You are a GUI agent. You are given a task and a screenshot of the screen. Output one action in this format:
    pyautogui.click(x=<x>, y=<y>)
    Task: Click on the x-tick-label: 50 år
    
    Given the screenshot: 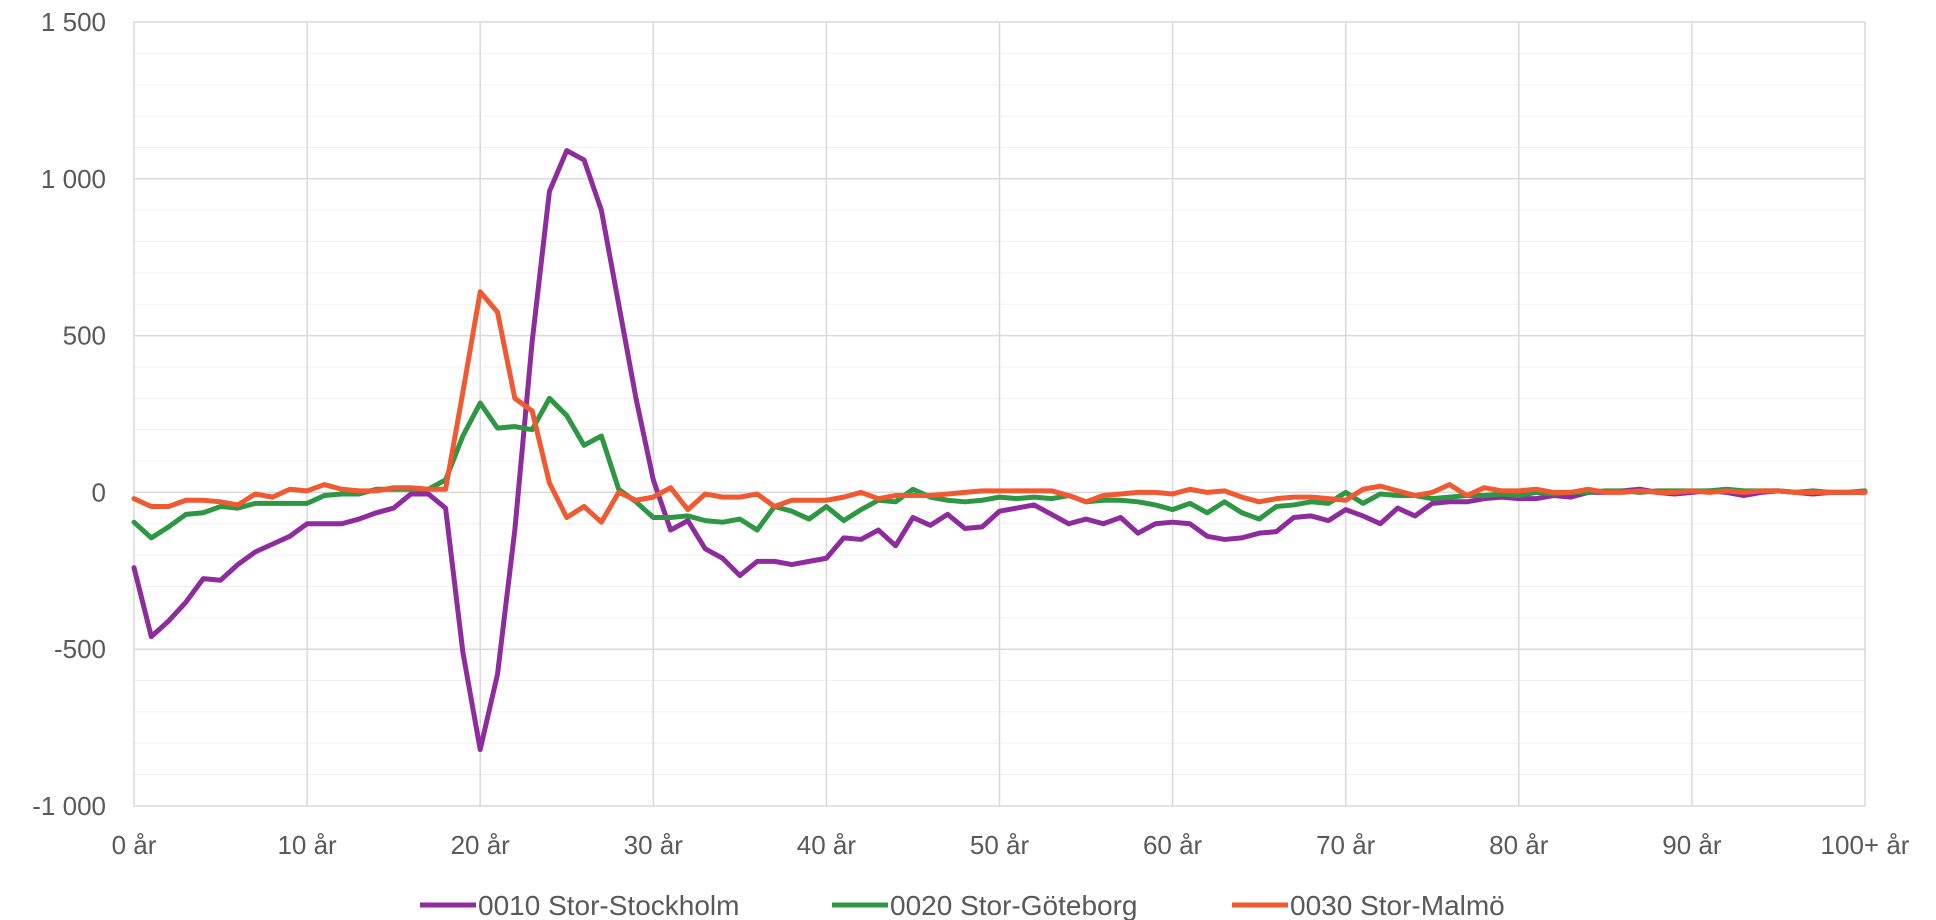 What is the action you would take?
    pyautogui.click(x=1000, y=845)
    